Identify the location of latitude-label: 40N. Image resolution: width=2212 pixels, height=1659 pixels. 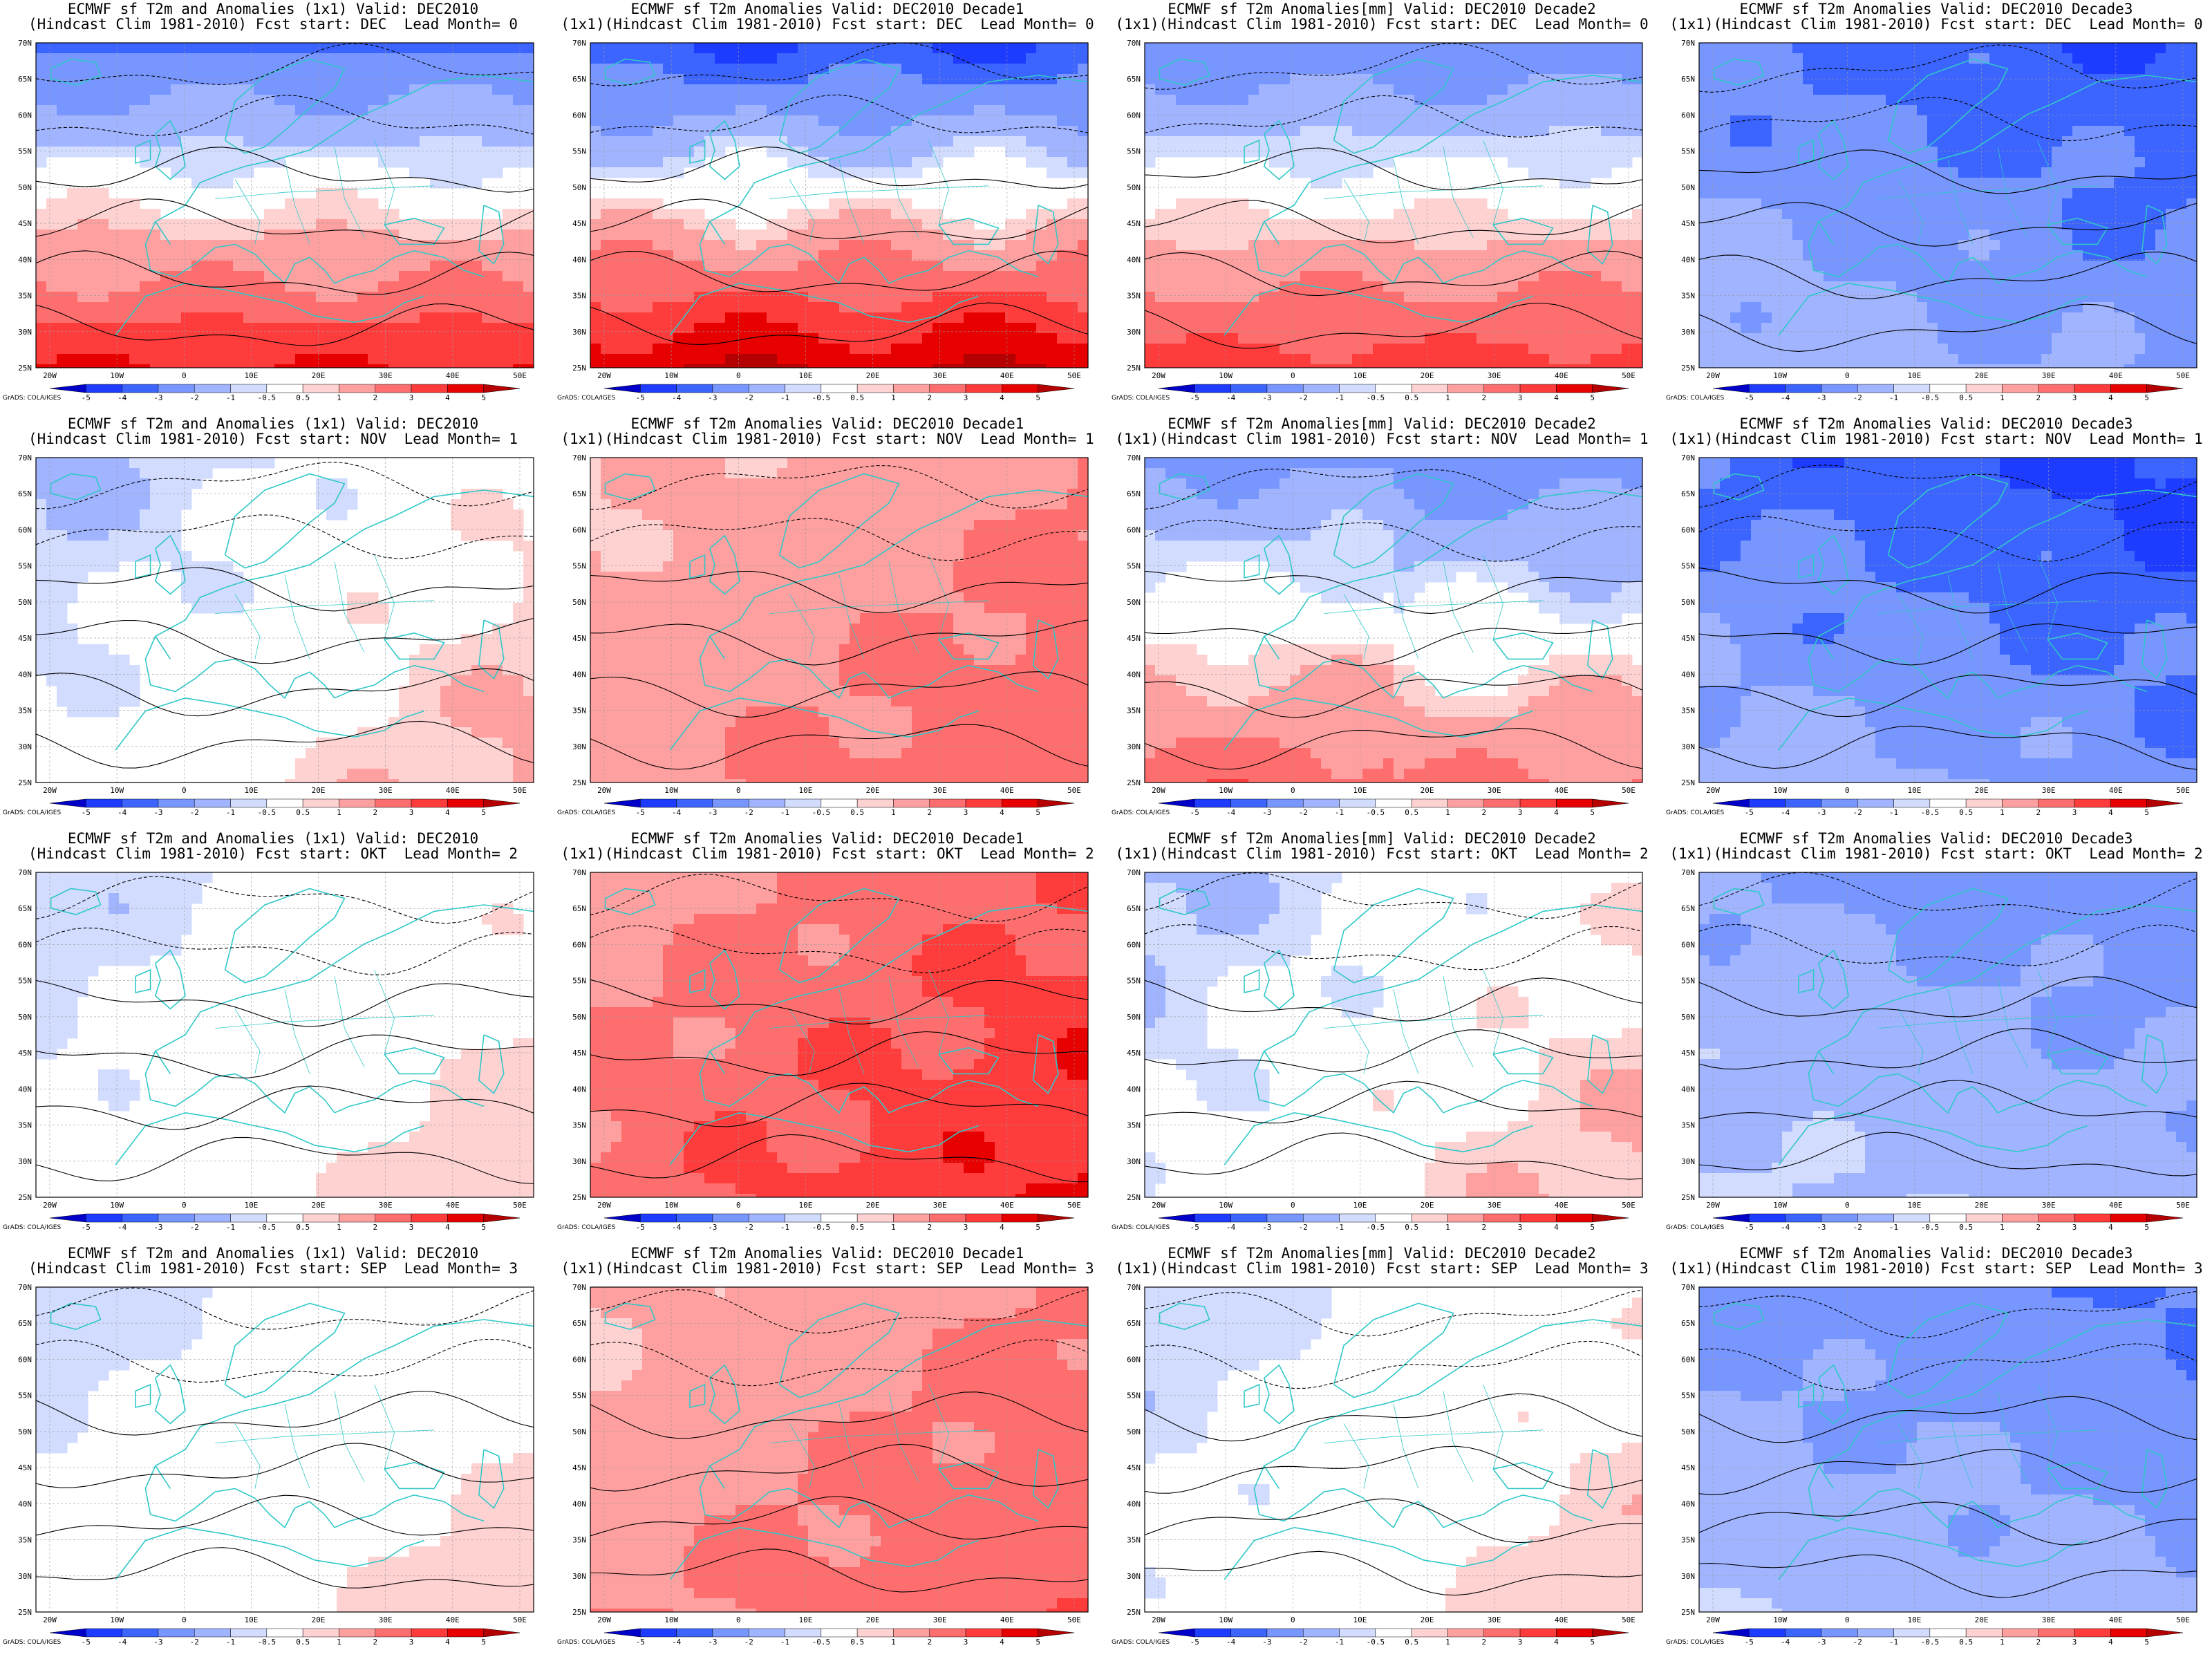
(1134, 1503).